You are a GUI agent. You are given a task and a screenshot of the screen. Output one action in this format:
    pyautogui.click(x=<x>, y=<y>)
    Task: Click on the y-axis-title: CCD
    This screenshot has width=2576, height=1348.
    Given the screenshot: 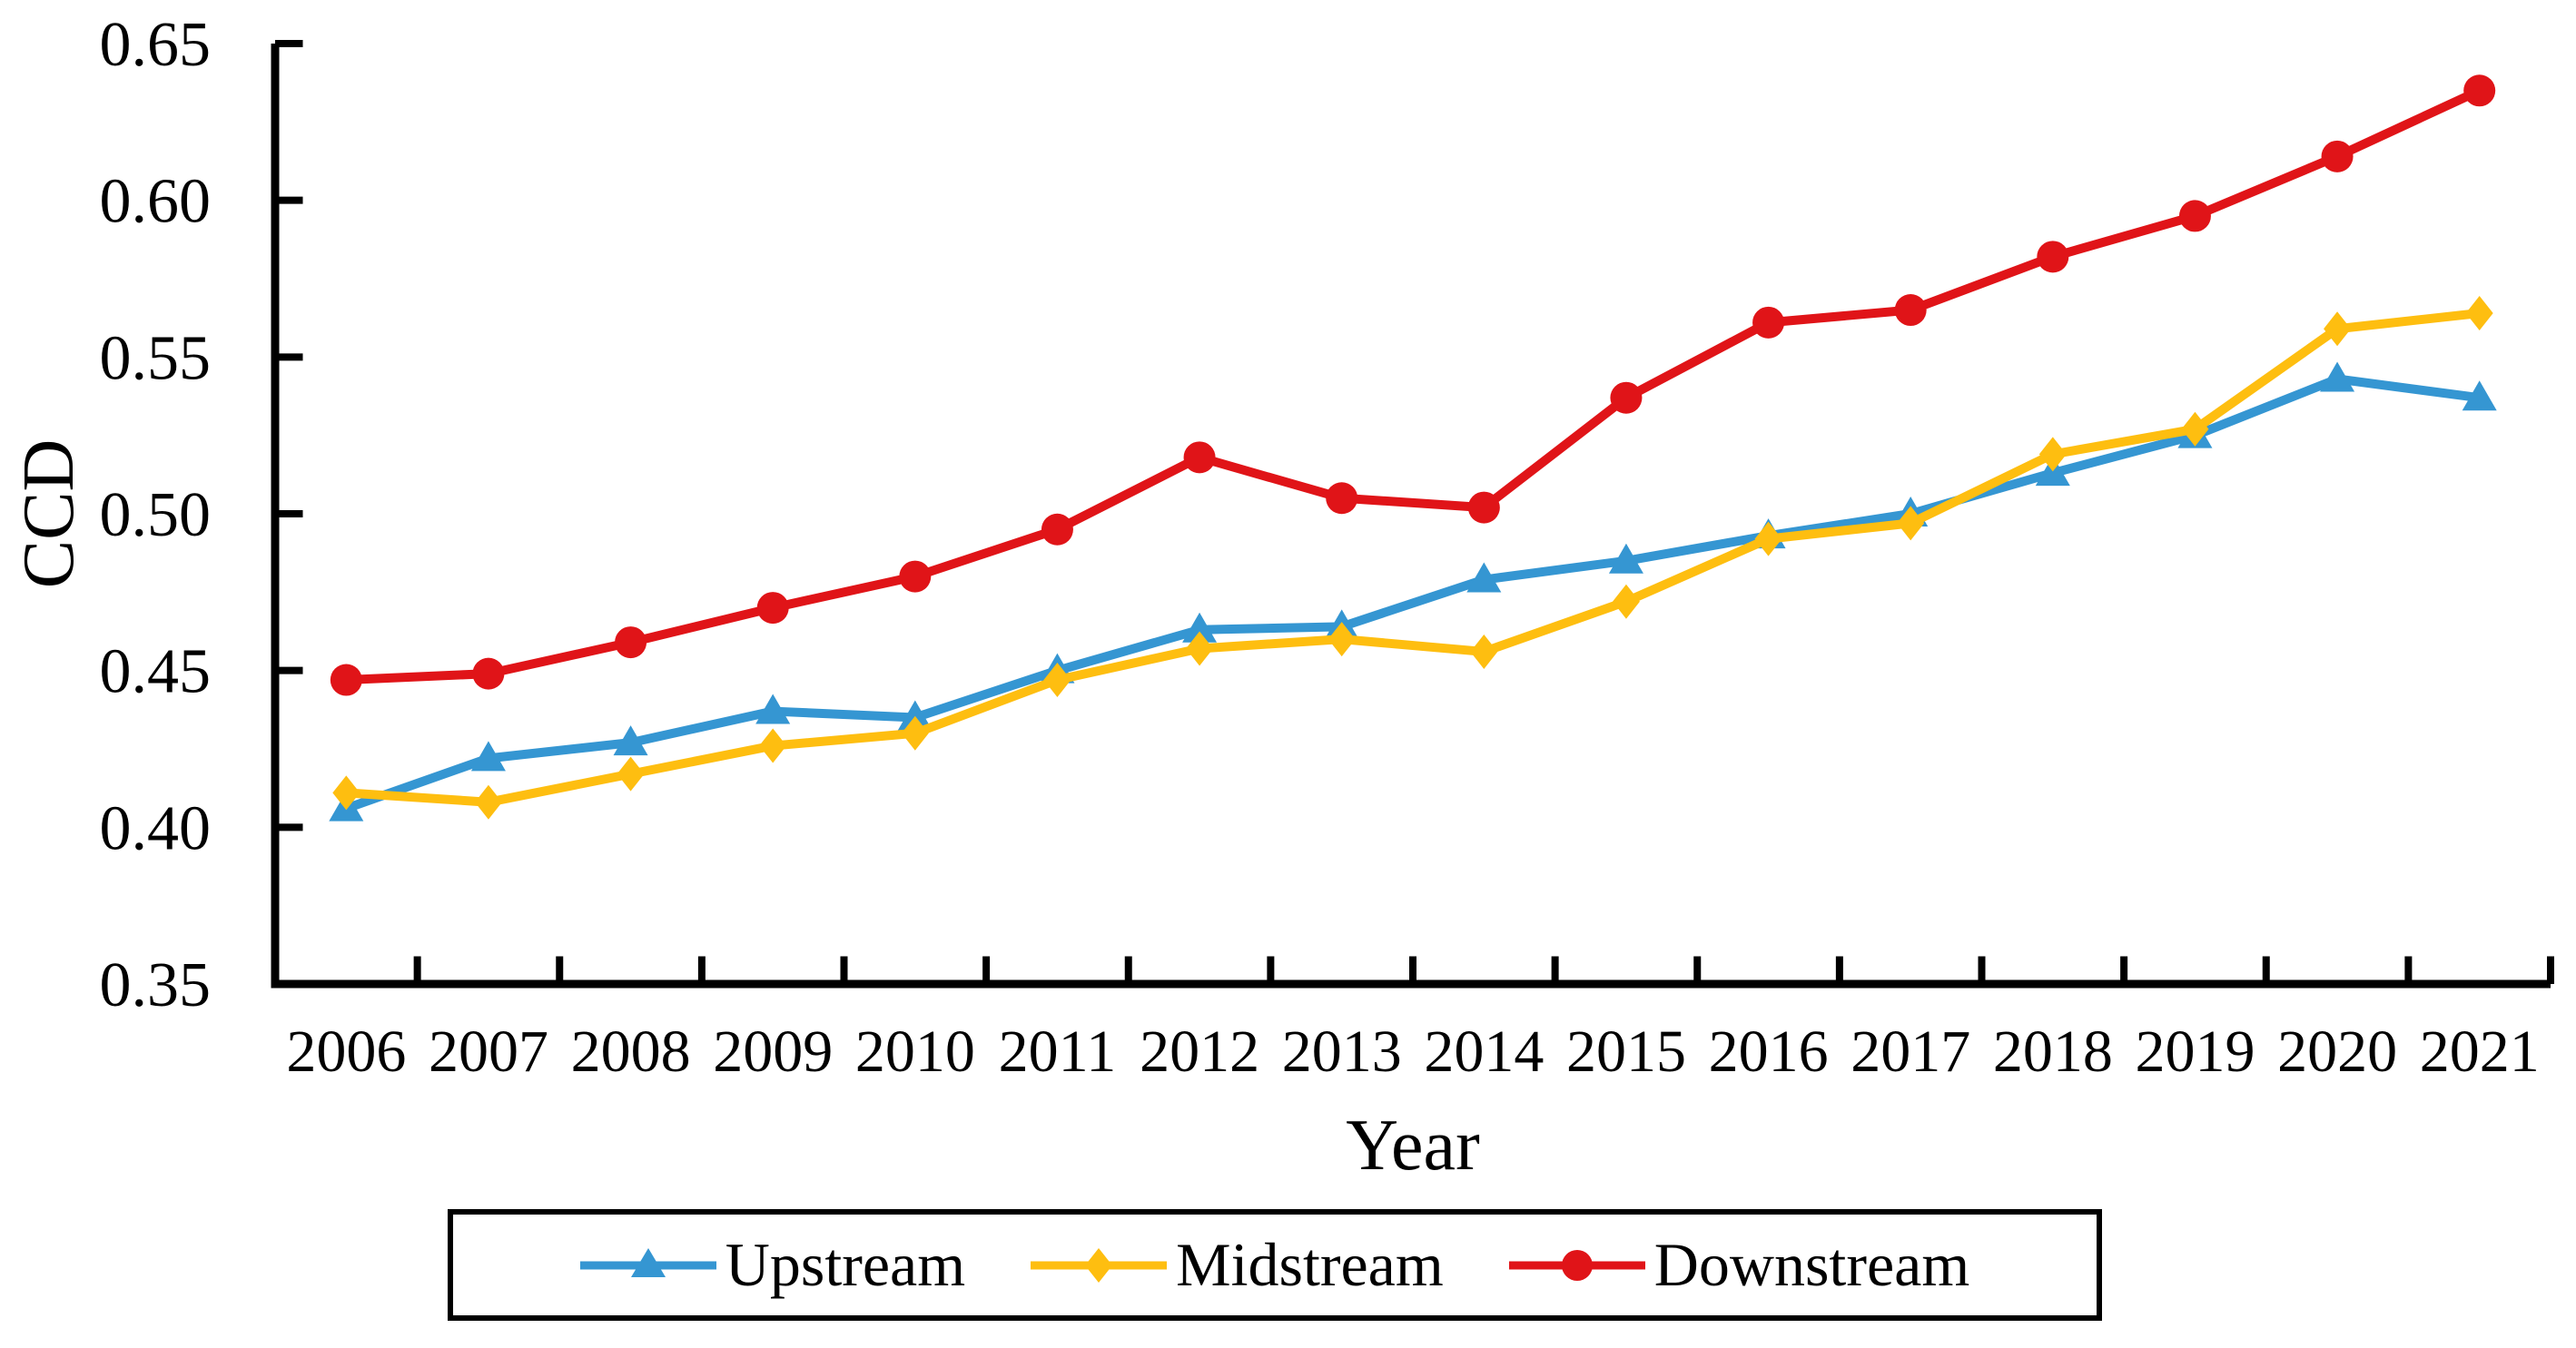 What is the action you would take?
    pyautogui.click(x=49, y=514)
    